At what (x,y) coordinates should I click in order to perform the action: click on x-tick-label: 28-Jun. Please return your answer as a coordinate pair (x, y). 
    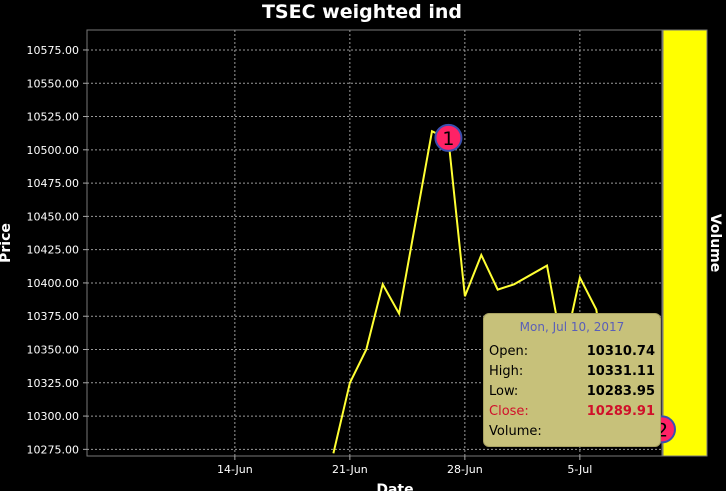
    Looking at the image, I should click on (465, 469).